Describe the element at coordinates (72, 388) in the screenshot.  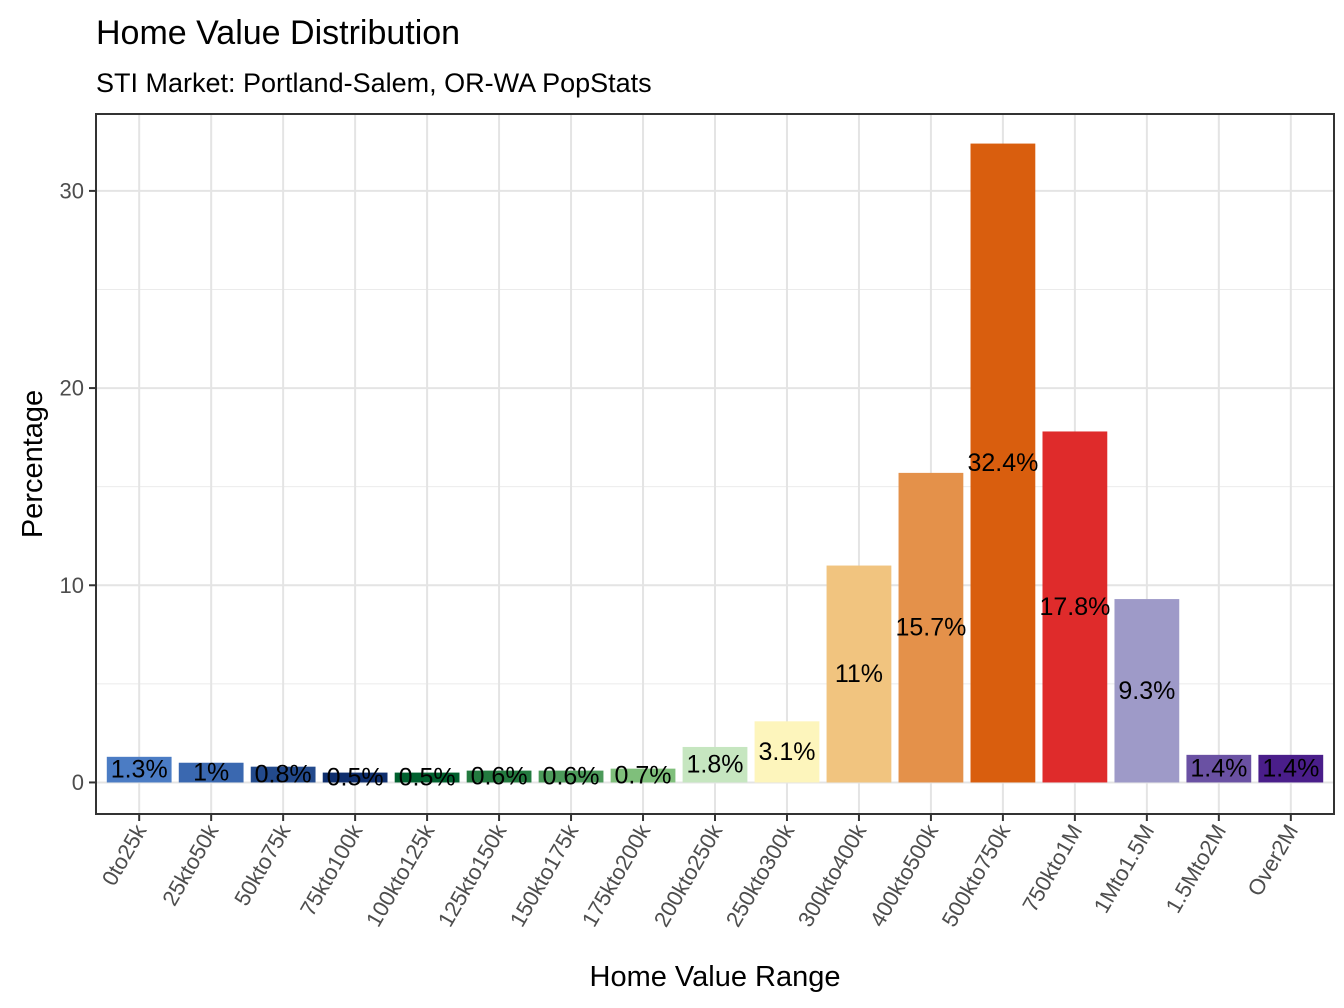
I see `y-tick-label: 20` at that location.